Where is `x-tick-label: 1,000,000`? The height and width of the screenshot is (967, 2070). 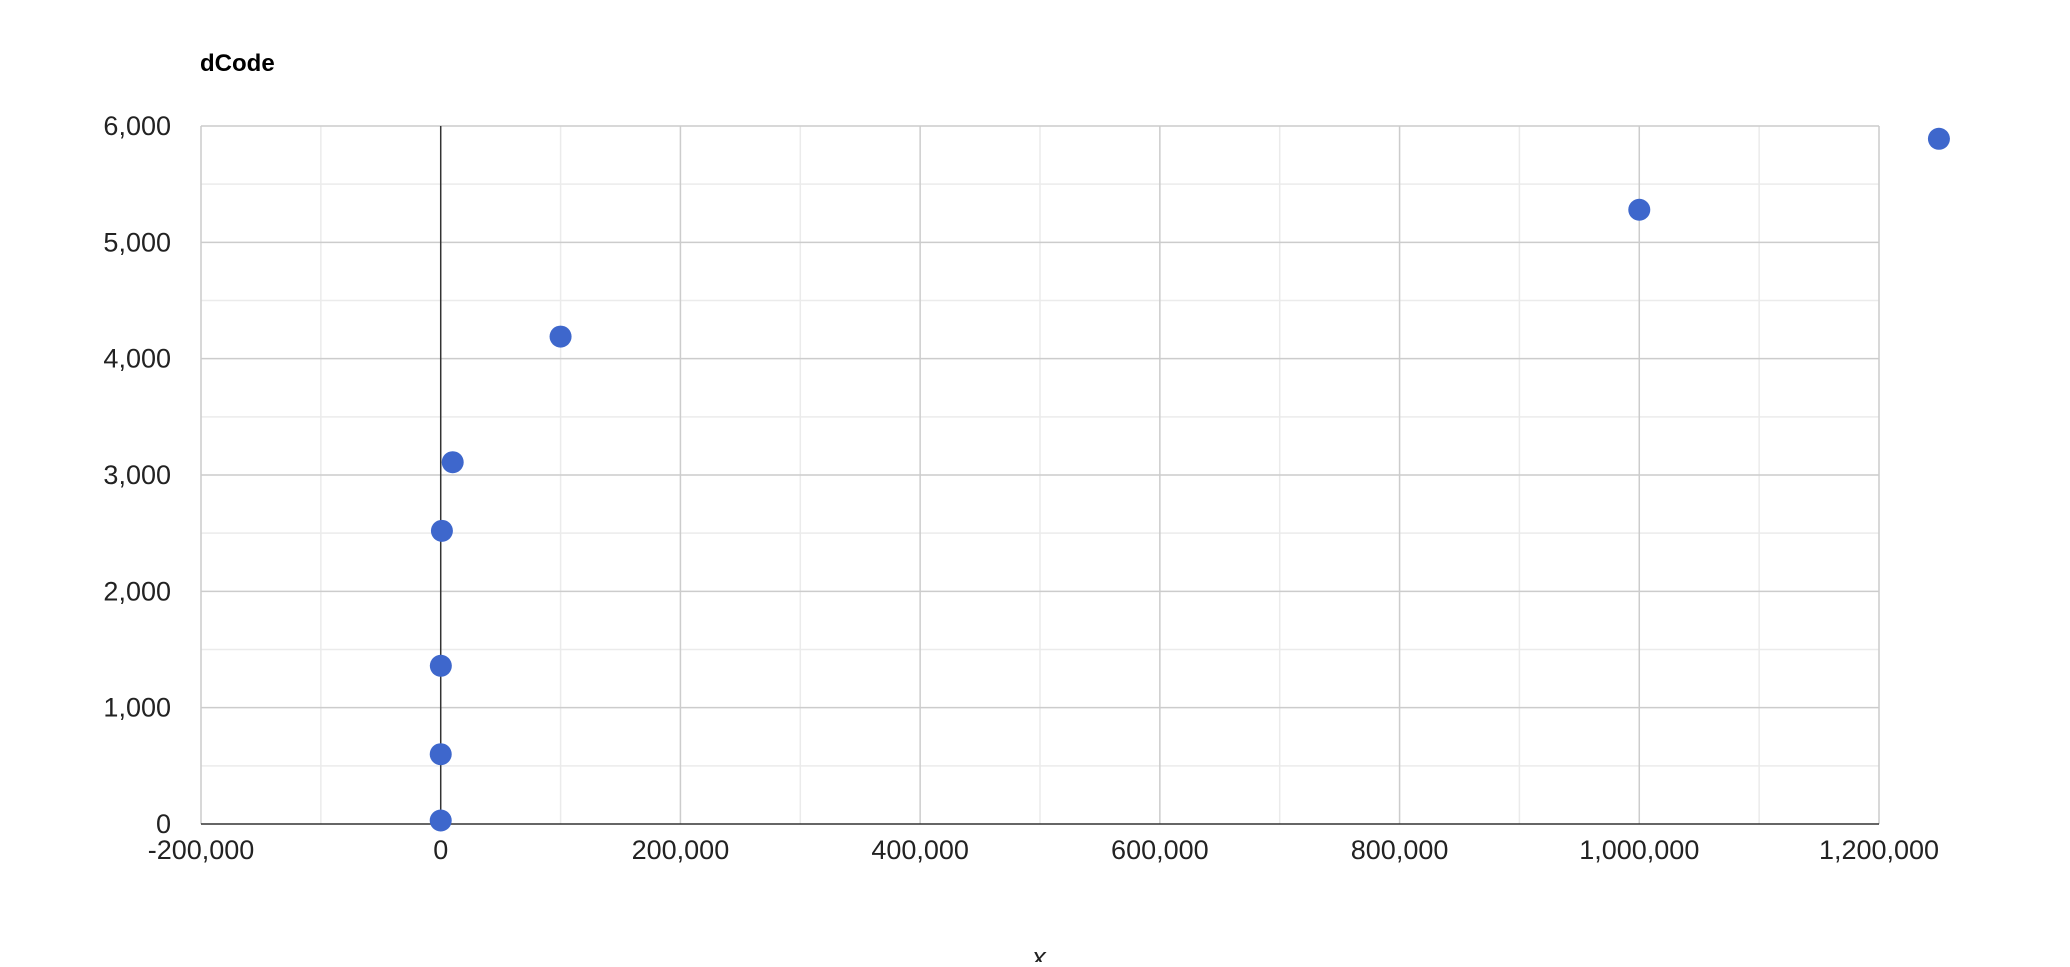
x-tick-label: 1,000,000 is located at coordinates (1639, 850).